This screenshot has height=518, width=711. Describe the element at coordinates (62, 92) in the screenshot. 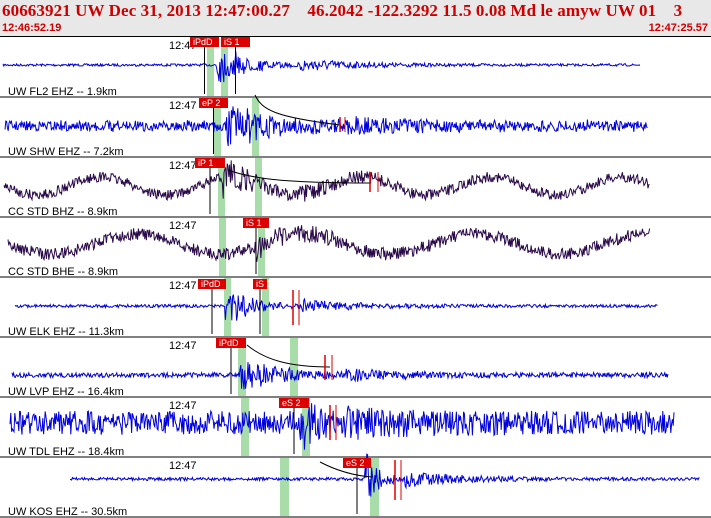

I see `station-label: UW FL2 EHZ -- 1.9km` at that location.